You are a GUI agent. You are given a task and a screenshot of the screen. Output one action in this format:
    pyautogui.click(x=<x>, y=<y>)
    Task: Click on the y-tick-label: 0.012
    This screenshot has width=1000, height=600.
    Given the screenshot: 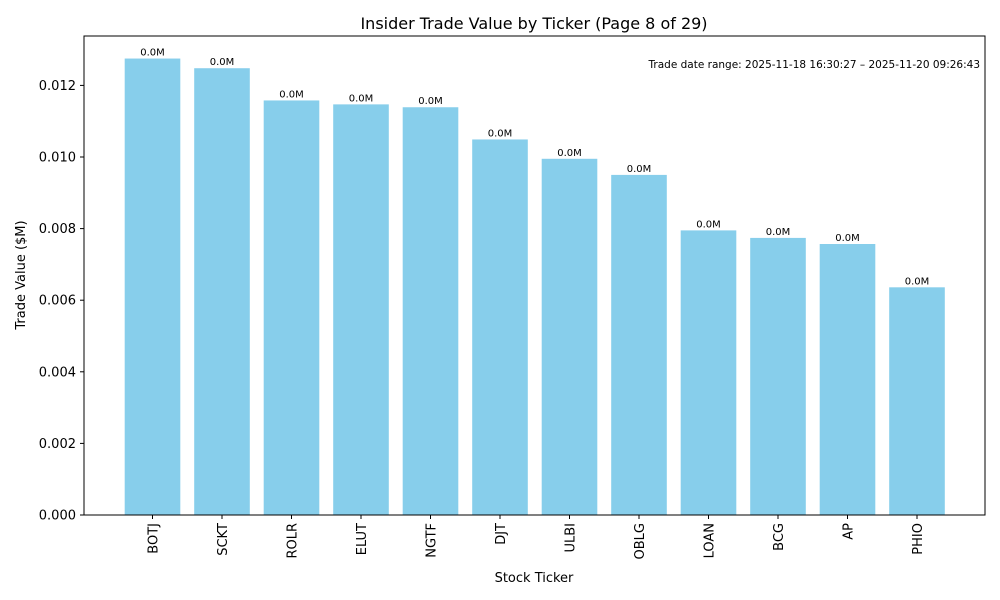 What is the action you would take?
    pyautogui.click(x=57, y=86)
    